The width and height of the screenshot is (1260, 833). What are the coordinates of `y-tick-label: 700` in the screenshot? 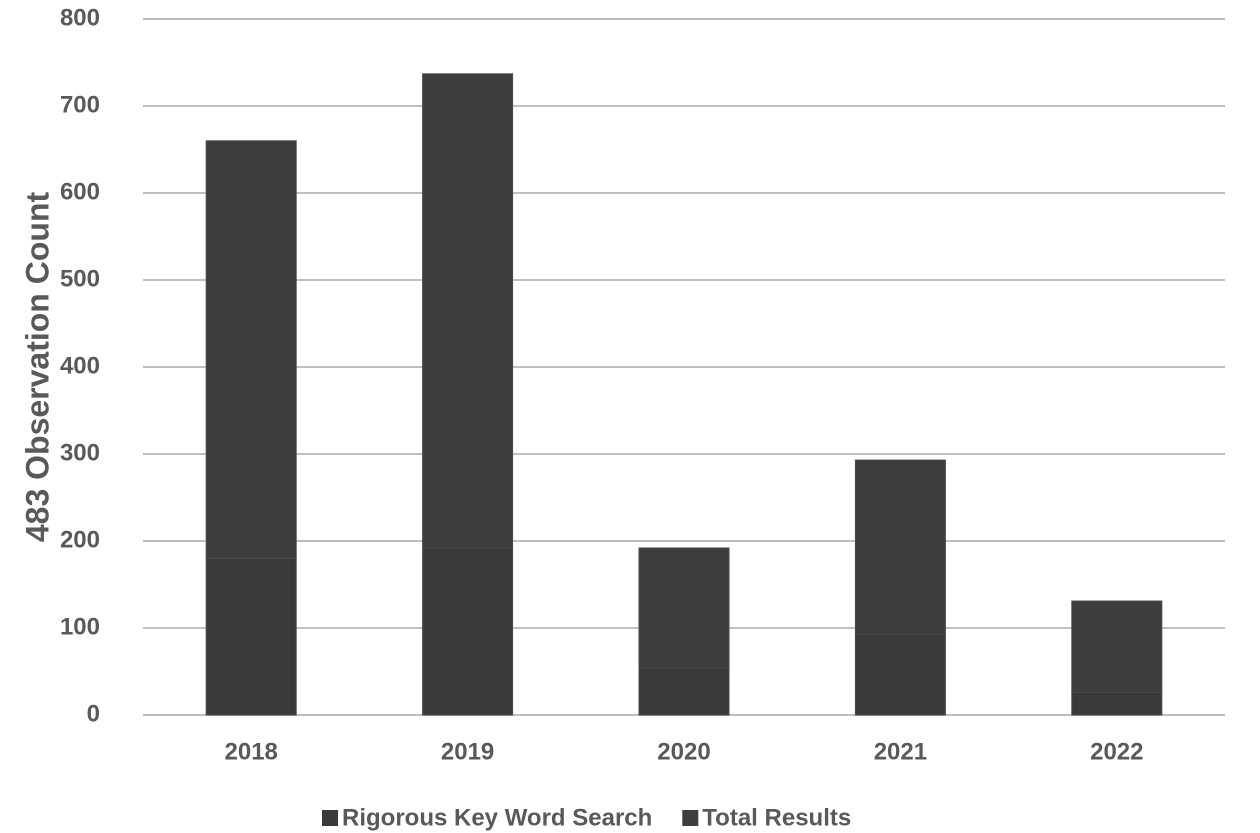 It's located at (80, 104).